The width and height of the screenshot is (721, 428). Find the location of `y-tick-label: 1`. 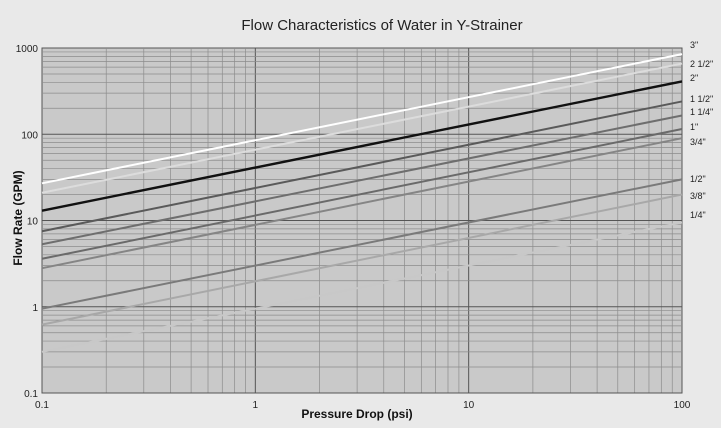

y-tick-label: 1 is located at coordinates (35, 308).